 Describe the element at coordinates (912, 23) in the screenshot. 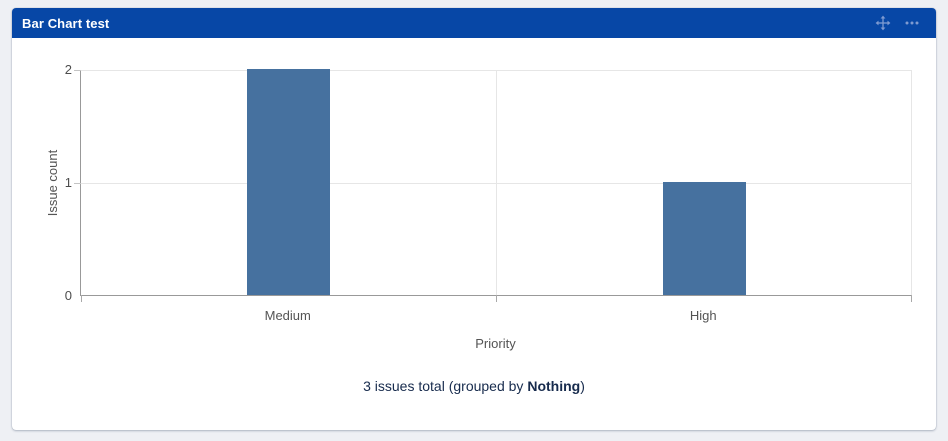

I see `more-menu-icon` at that location.